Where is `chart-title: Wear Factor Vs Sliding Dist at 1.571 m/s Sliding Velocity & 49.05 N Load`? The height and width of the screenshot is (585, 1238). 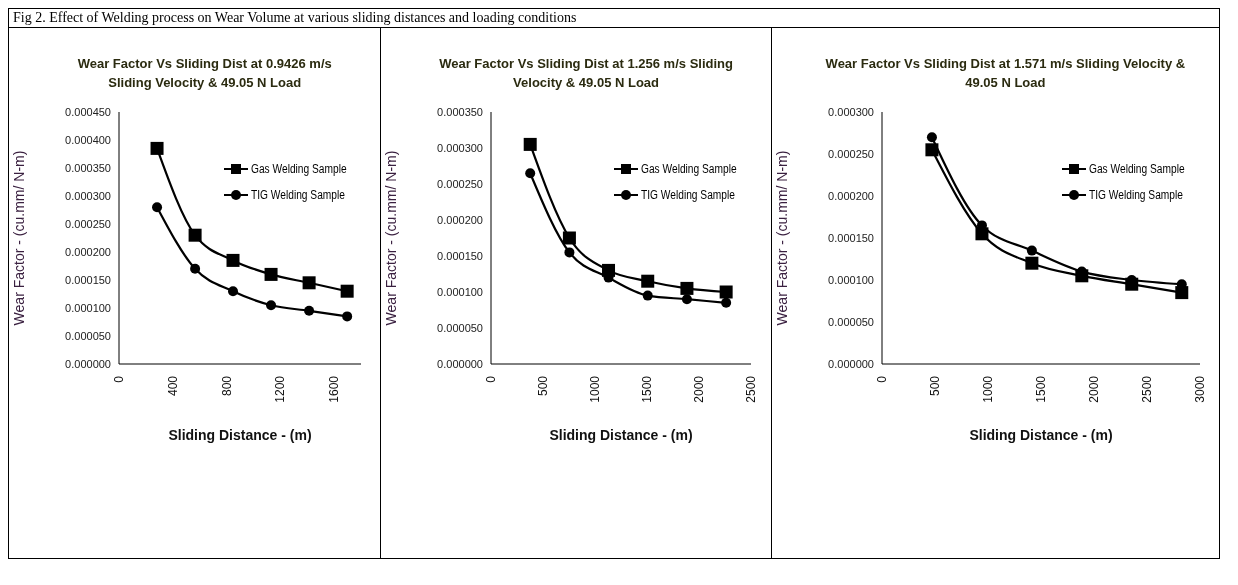 chart-title: Wear Factor Vs Sliding Dist at 1.571 m/s Sliding Velocity & 49.05 N Load is located at coordinates (1005, 73).